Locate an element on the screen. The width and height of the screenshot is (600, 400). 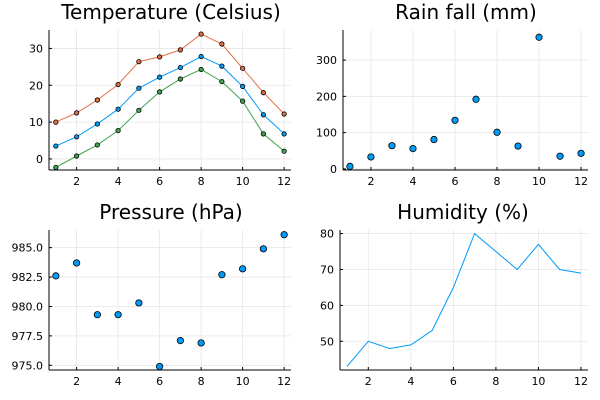
pressure-y-tick-label: 980.0 is located at coordinates (28, 306).